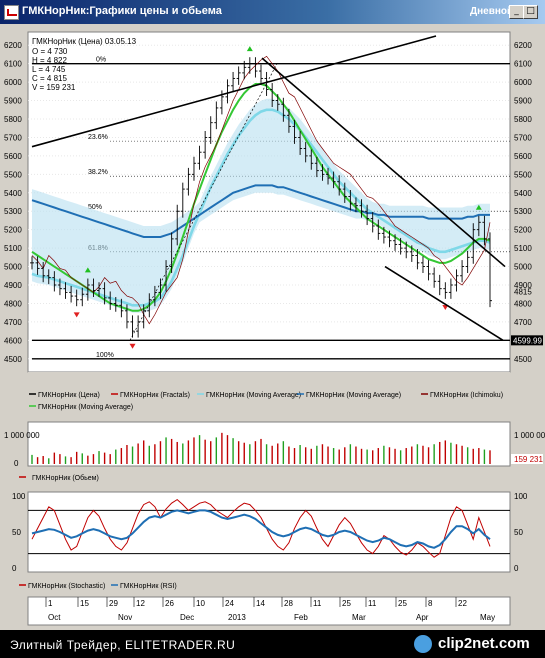 This screenshot has height=658, width=545. I want to click on info-volume: V = 159 231, so click(54, 87).